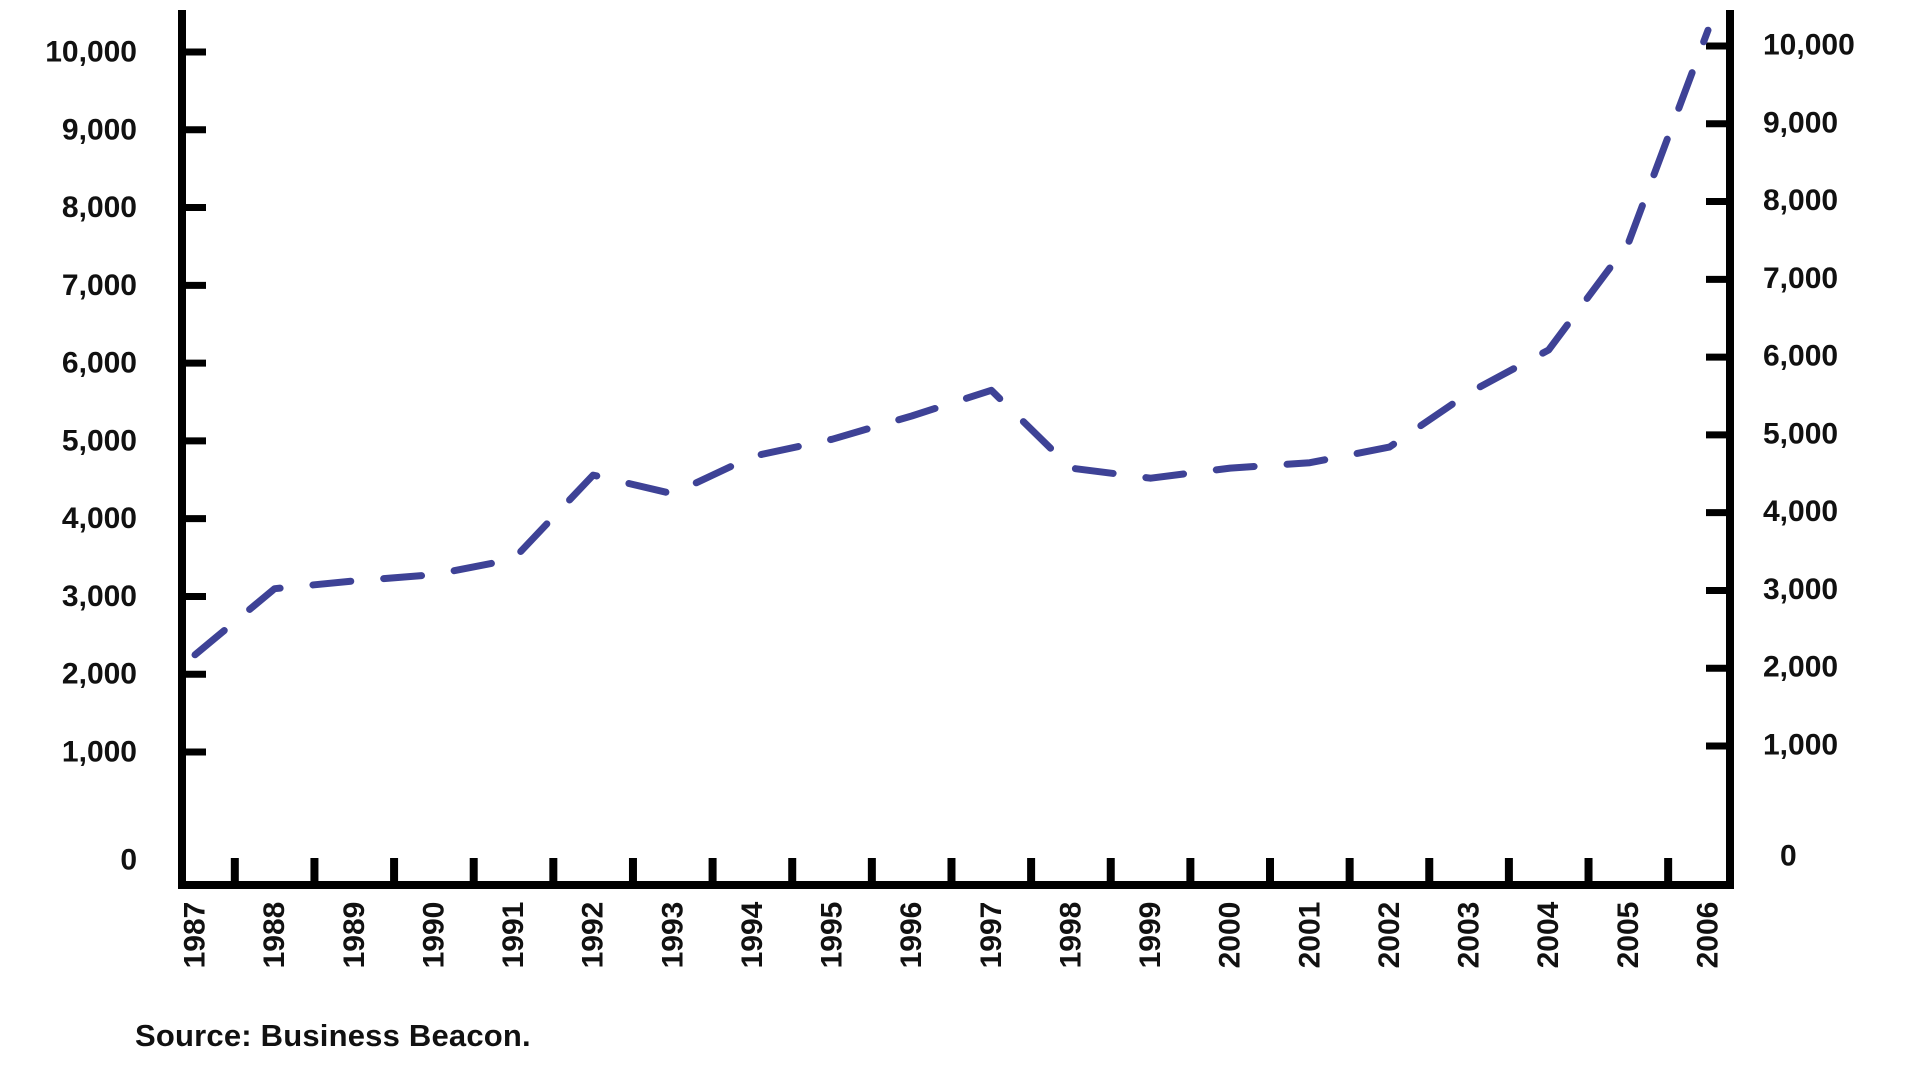 Image resolution: width=1920 pixels, height=1080 pixels. I want to click on x-tick-label: 2000, so click(1230, 935).